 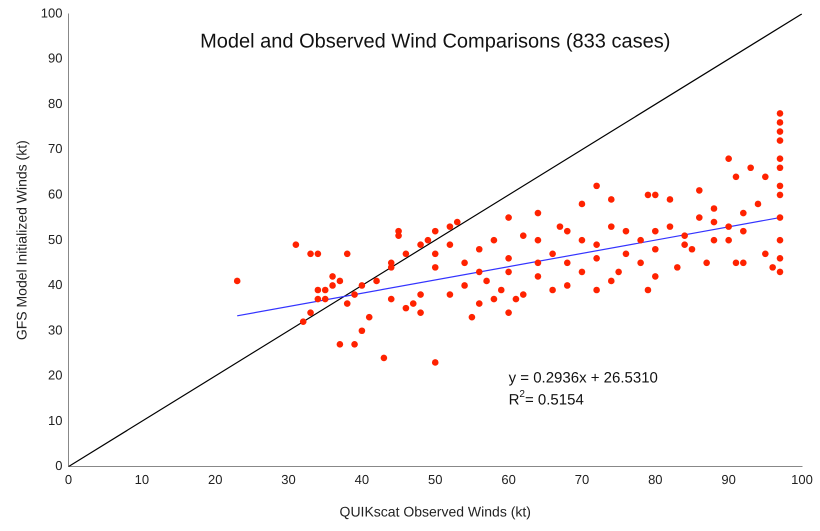 I want to click on x-tick-label: 40, so click(x=362, y=479).